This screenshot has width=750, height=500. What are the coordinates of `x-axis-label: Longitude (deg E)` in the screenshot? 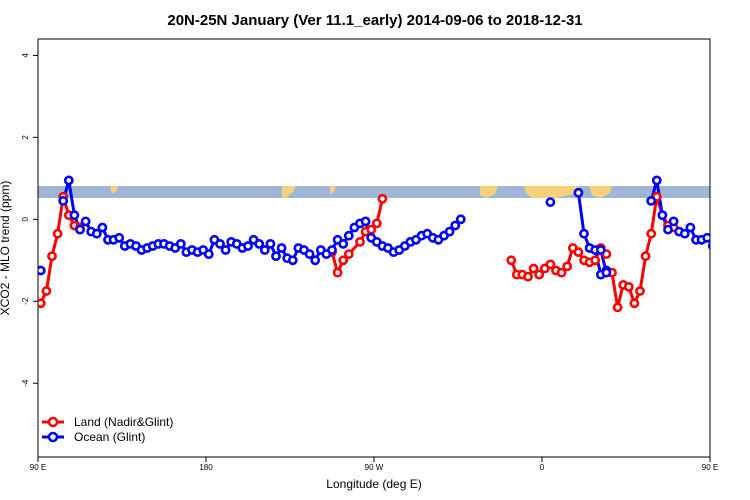 It's located at (373, 484).